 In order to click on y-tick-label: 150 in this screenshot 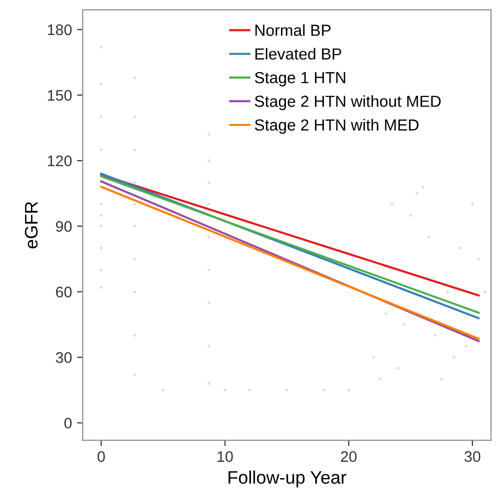, I will do `click(60, 95)`.